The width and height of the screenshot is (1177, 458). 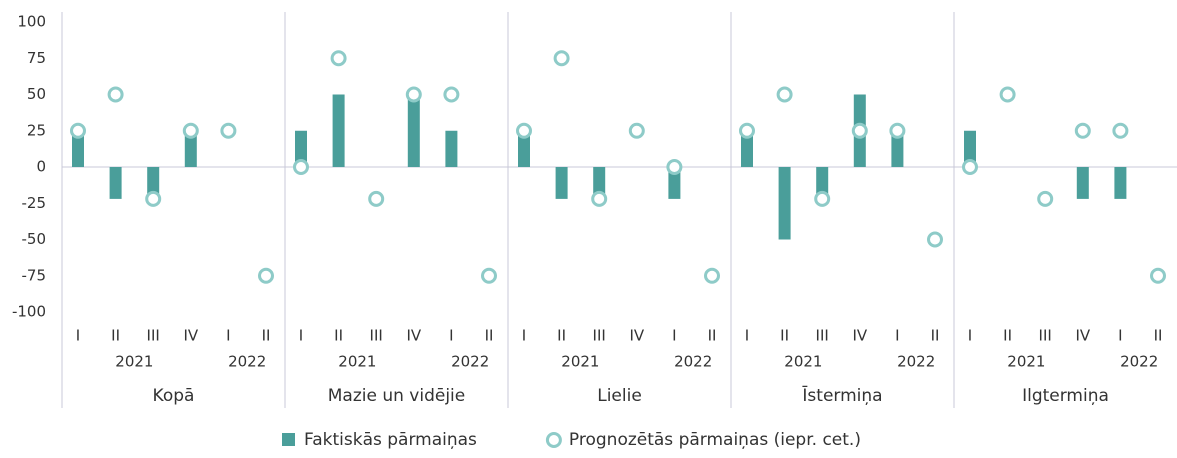 I want to click on y-tick-label: -50, so click(x=34, y=239).